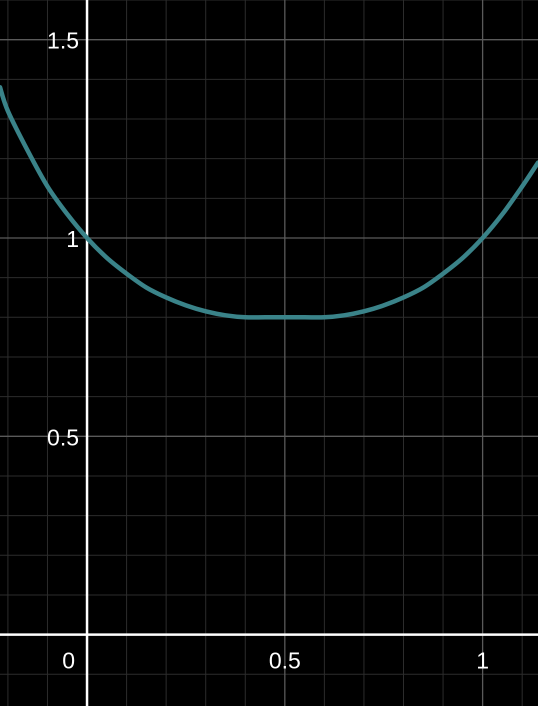 This screenshot has height=706, width=538. Describe the element at coordinates (72, 239) in the screenshot. I see `y-tick-label: 1` at that location.